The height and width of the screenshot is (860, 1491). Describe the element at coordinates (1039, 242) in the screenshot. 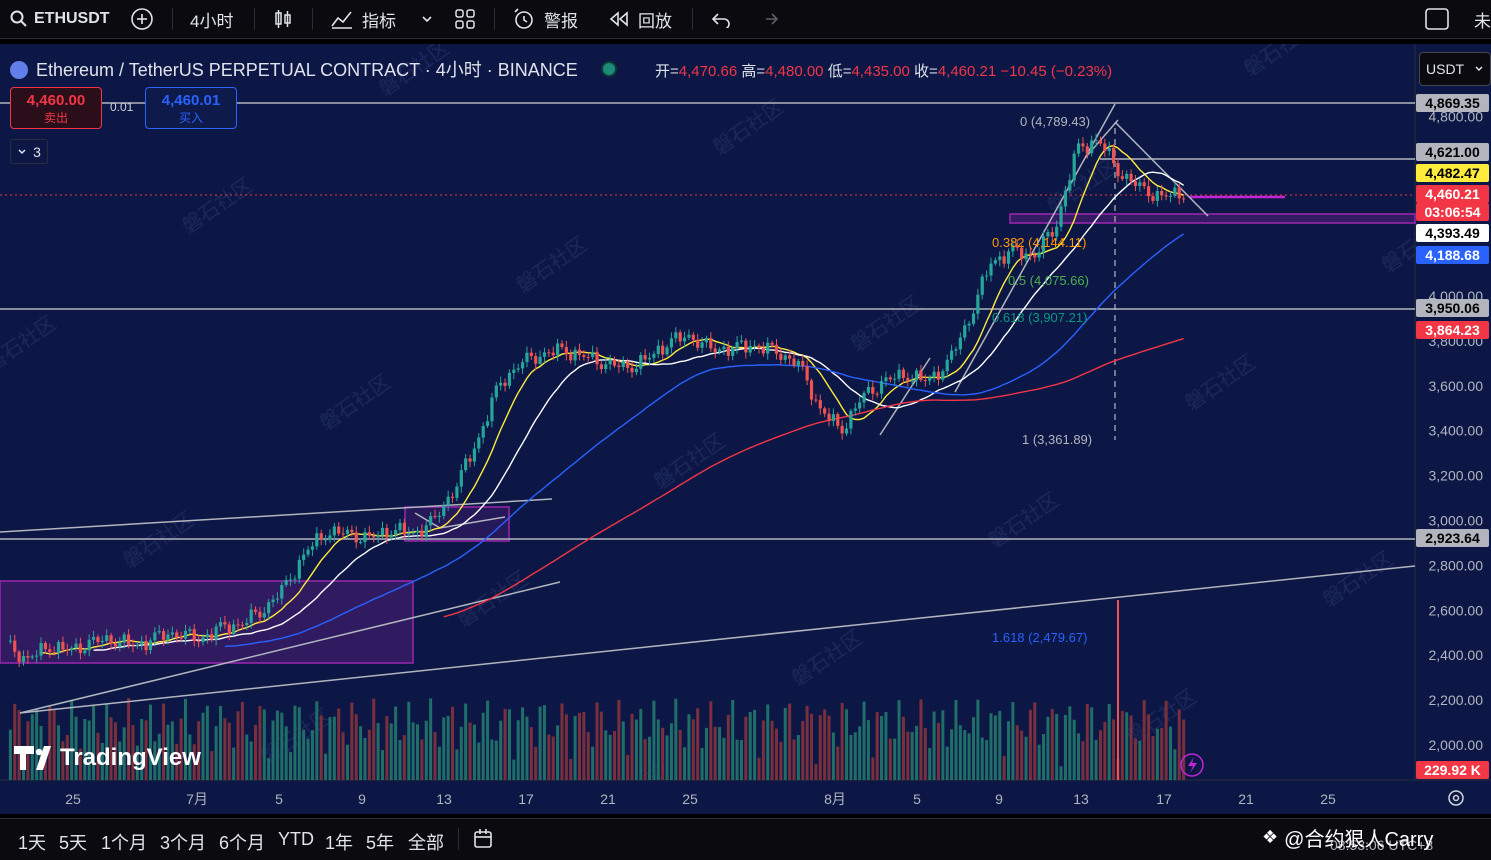

I see `fib-label-0382: 0.382 (4,144.11)` at that location.